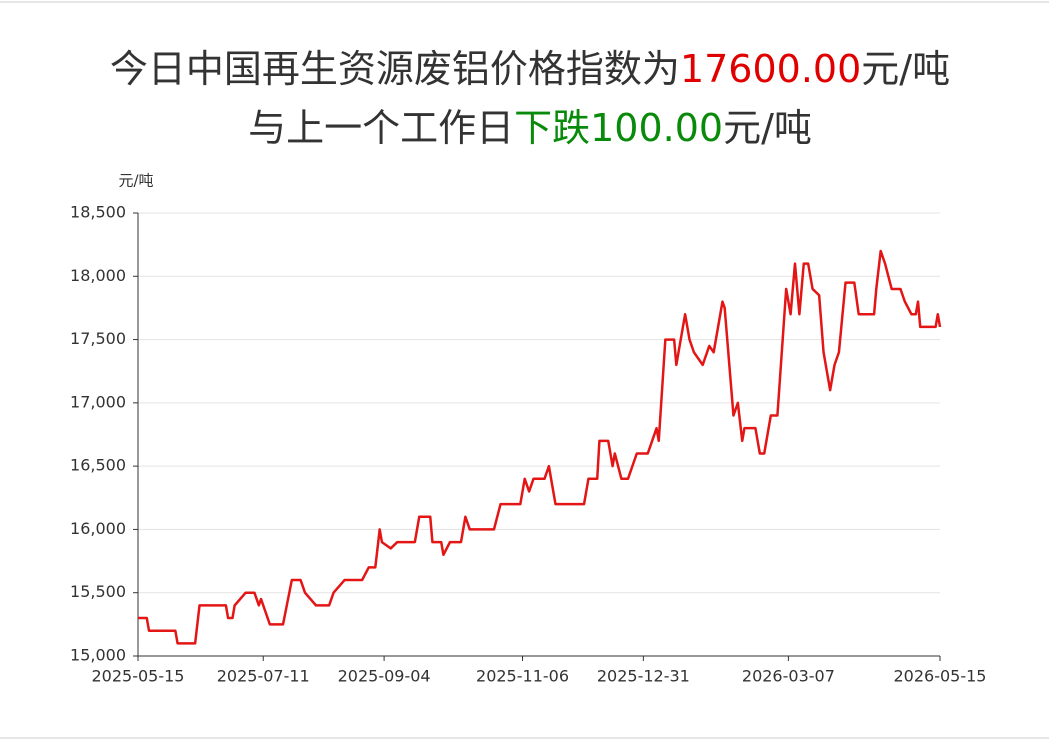 This screenshot has height=745, width=1049. I want to click on x-tick-label: 2025-11-06, so click(522, 676).